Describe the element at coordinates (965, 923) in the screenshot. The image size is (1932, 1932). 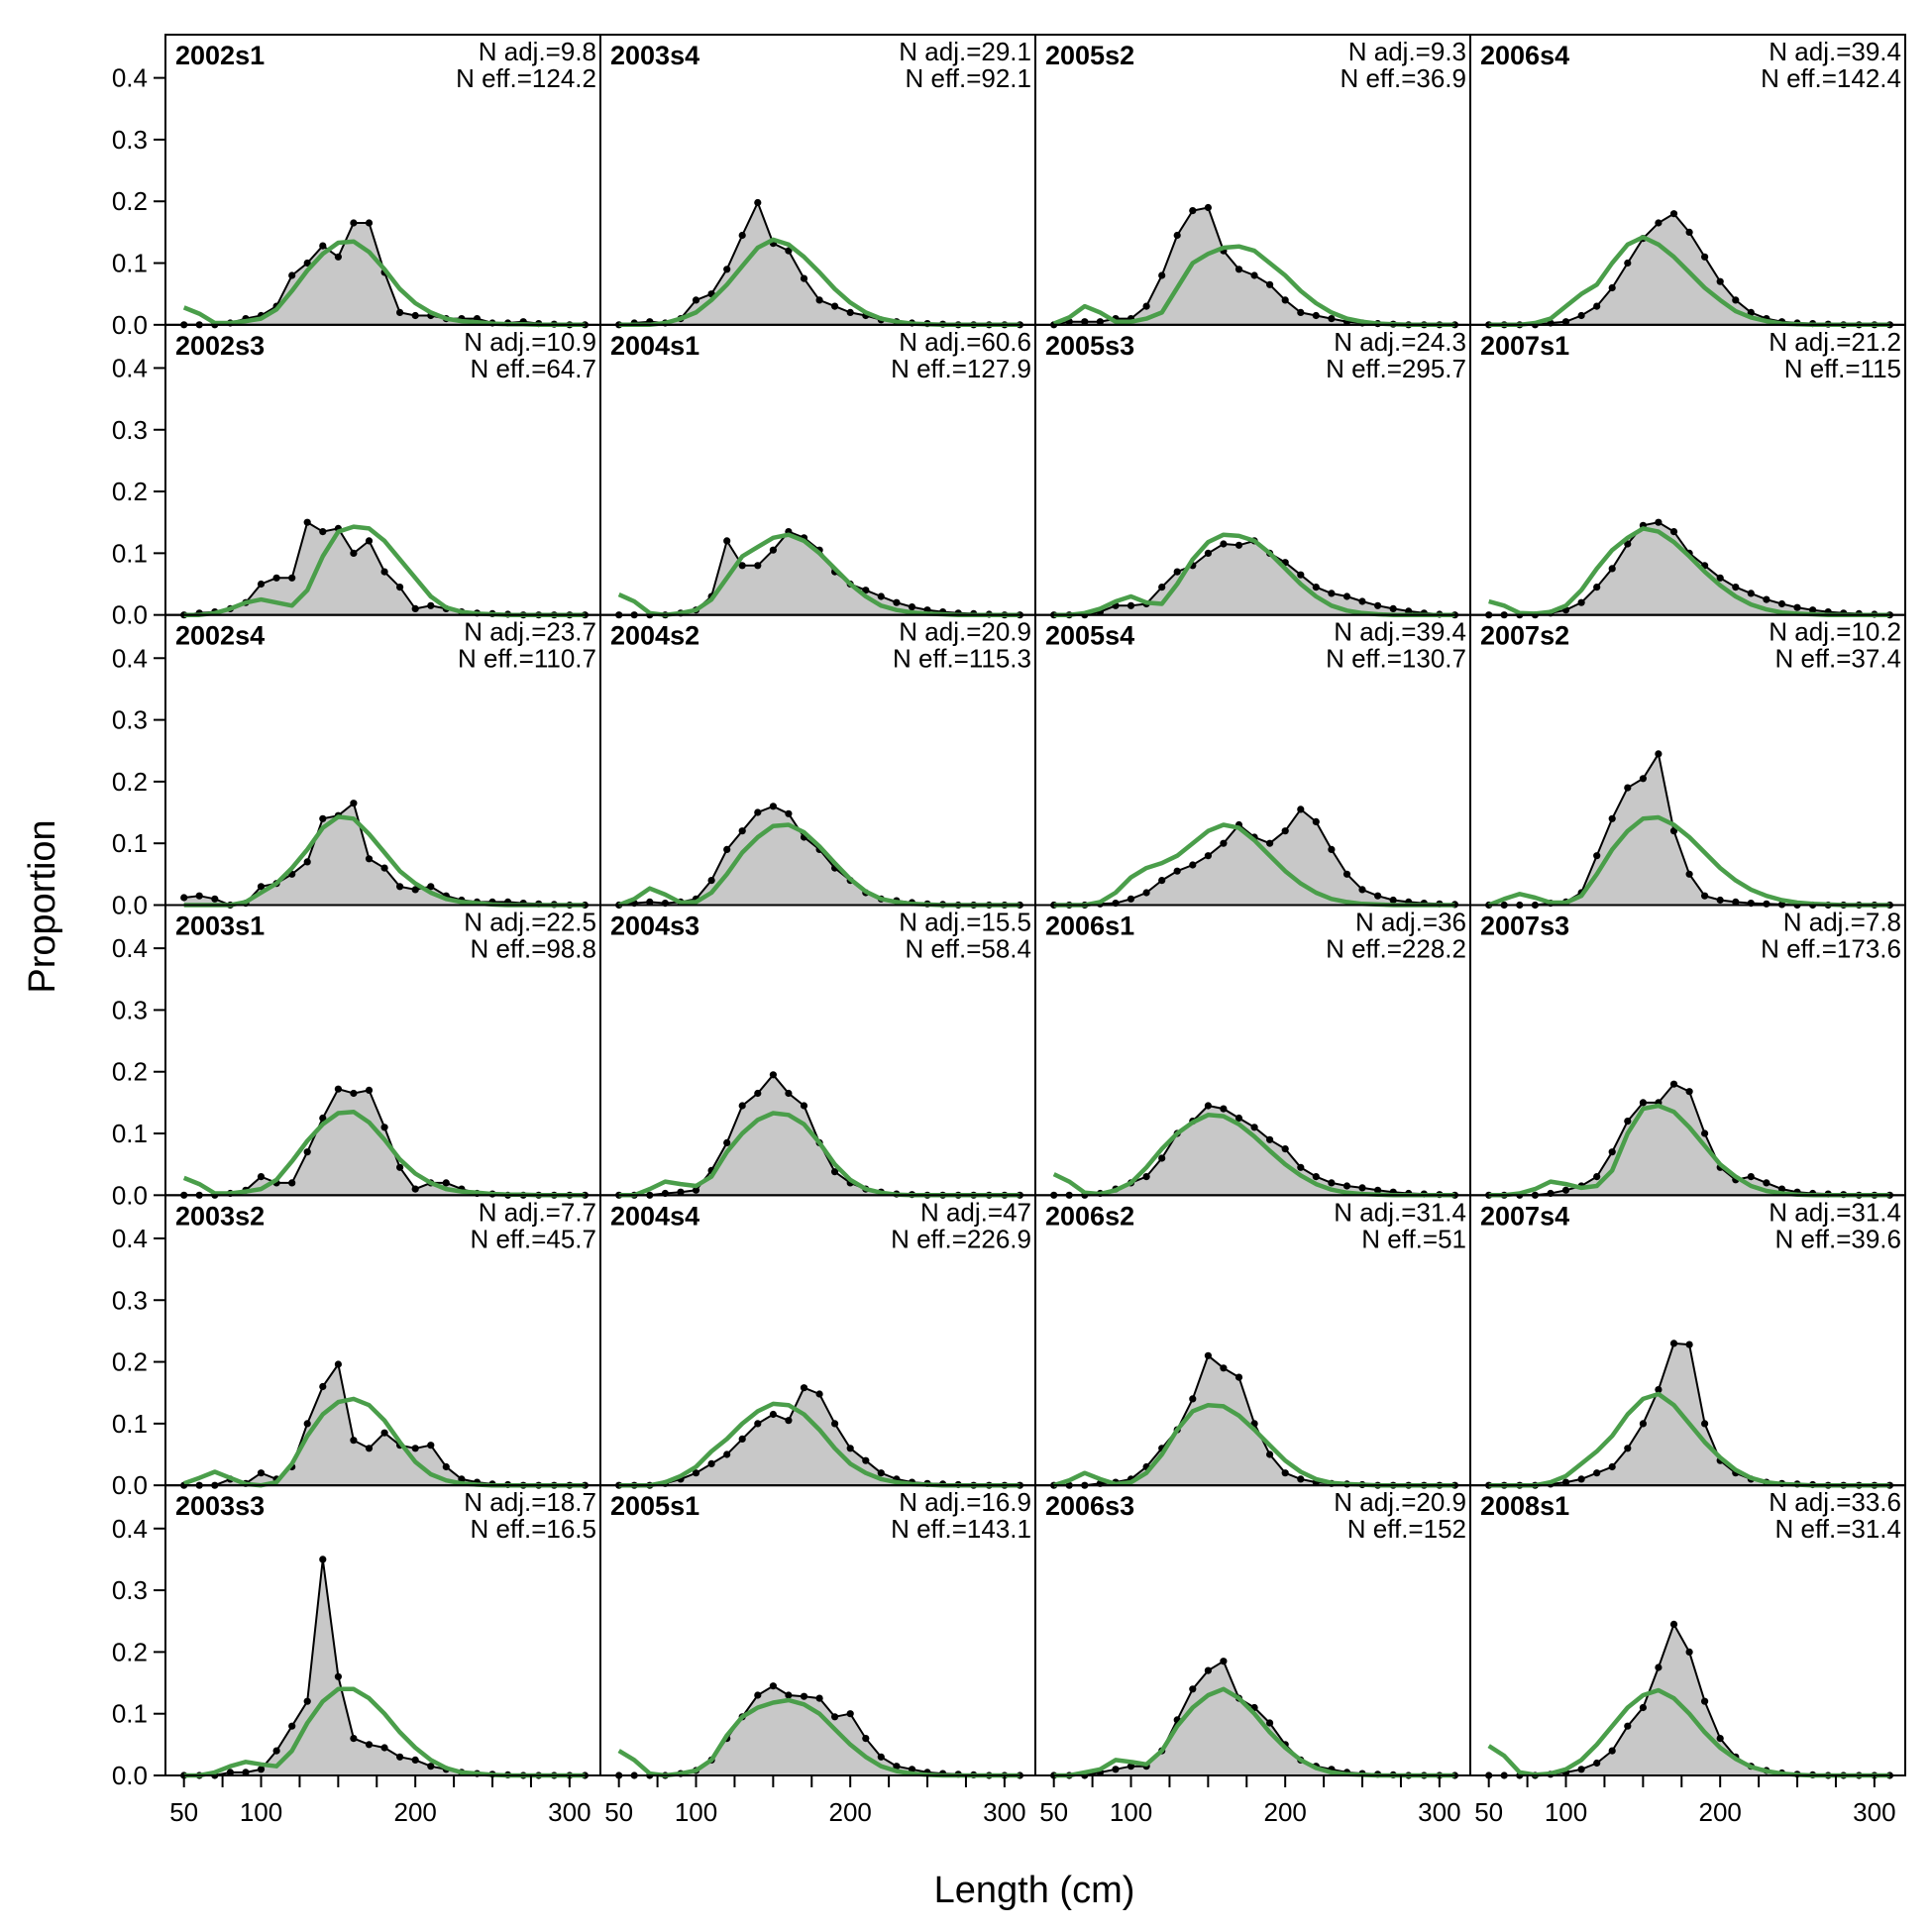
I see `n-adj-label: N adj.=15.5` at that location.